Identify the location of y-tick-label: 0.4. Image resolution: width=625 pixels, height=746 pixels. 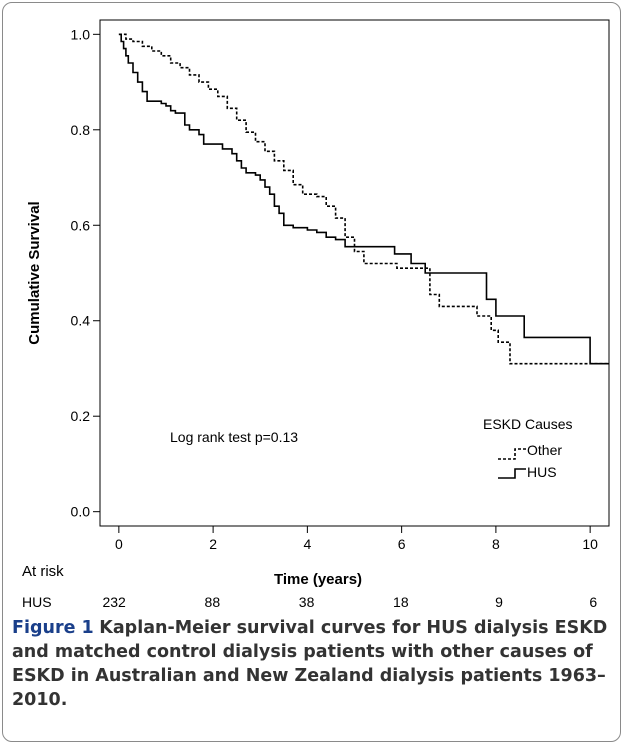
(81, 321).